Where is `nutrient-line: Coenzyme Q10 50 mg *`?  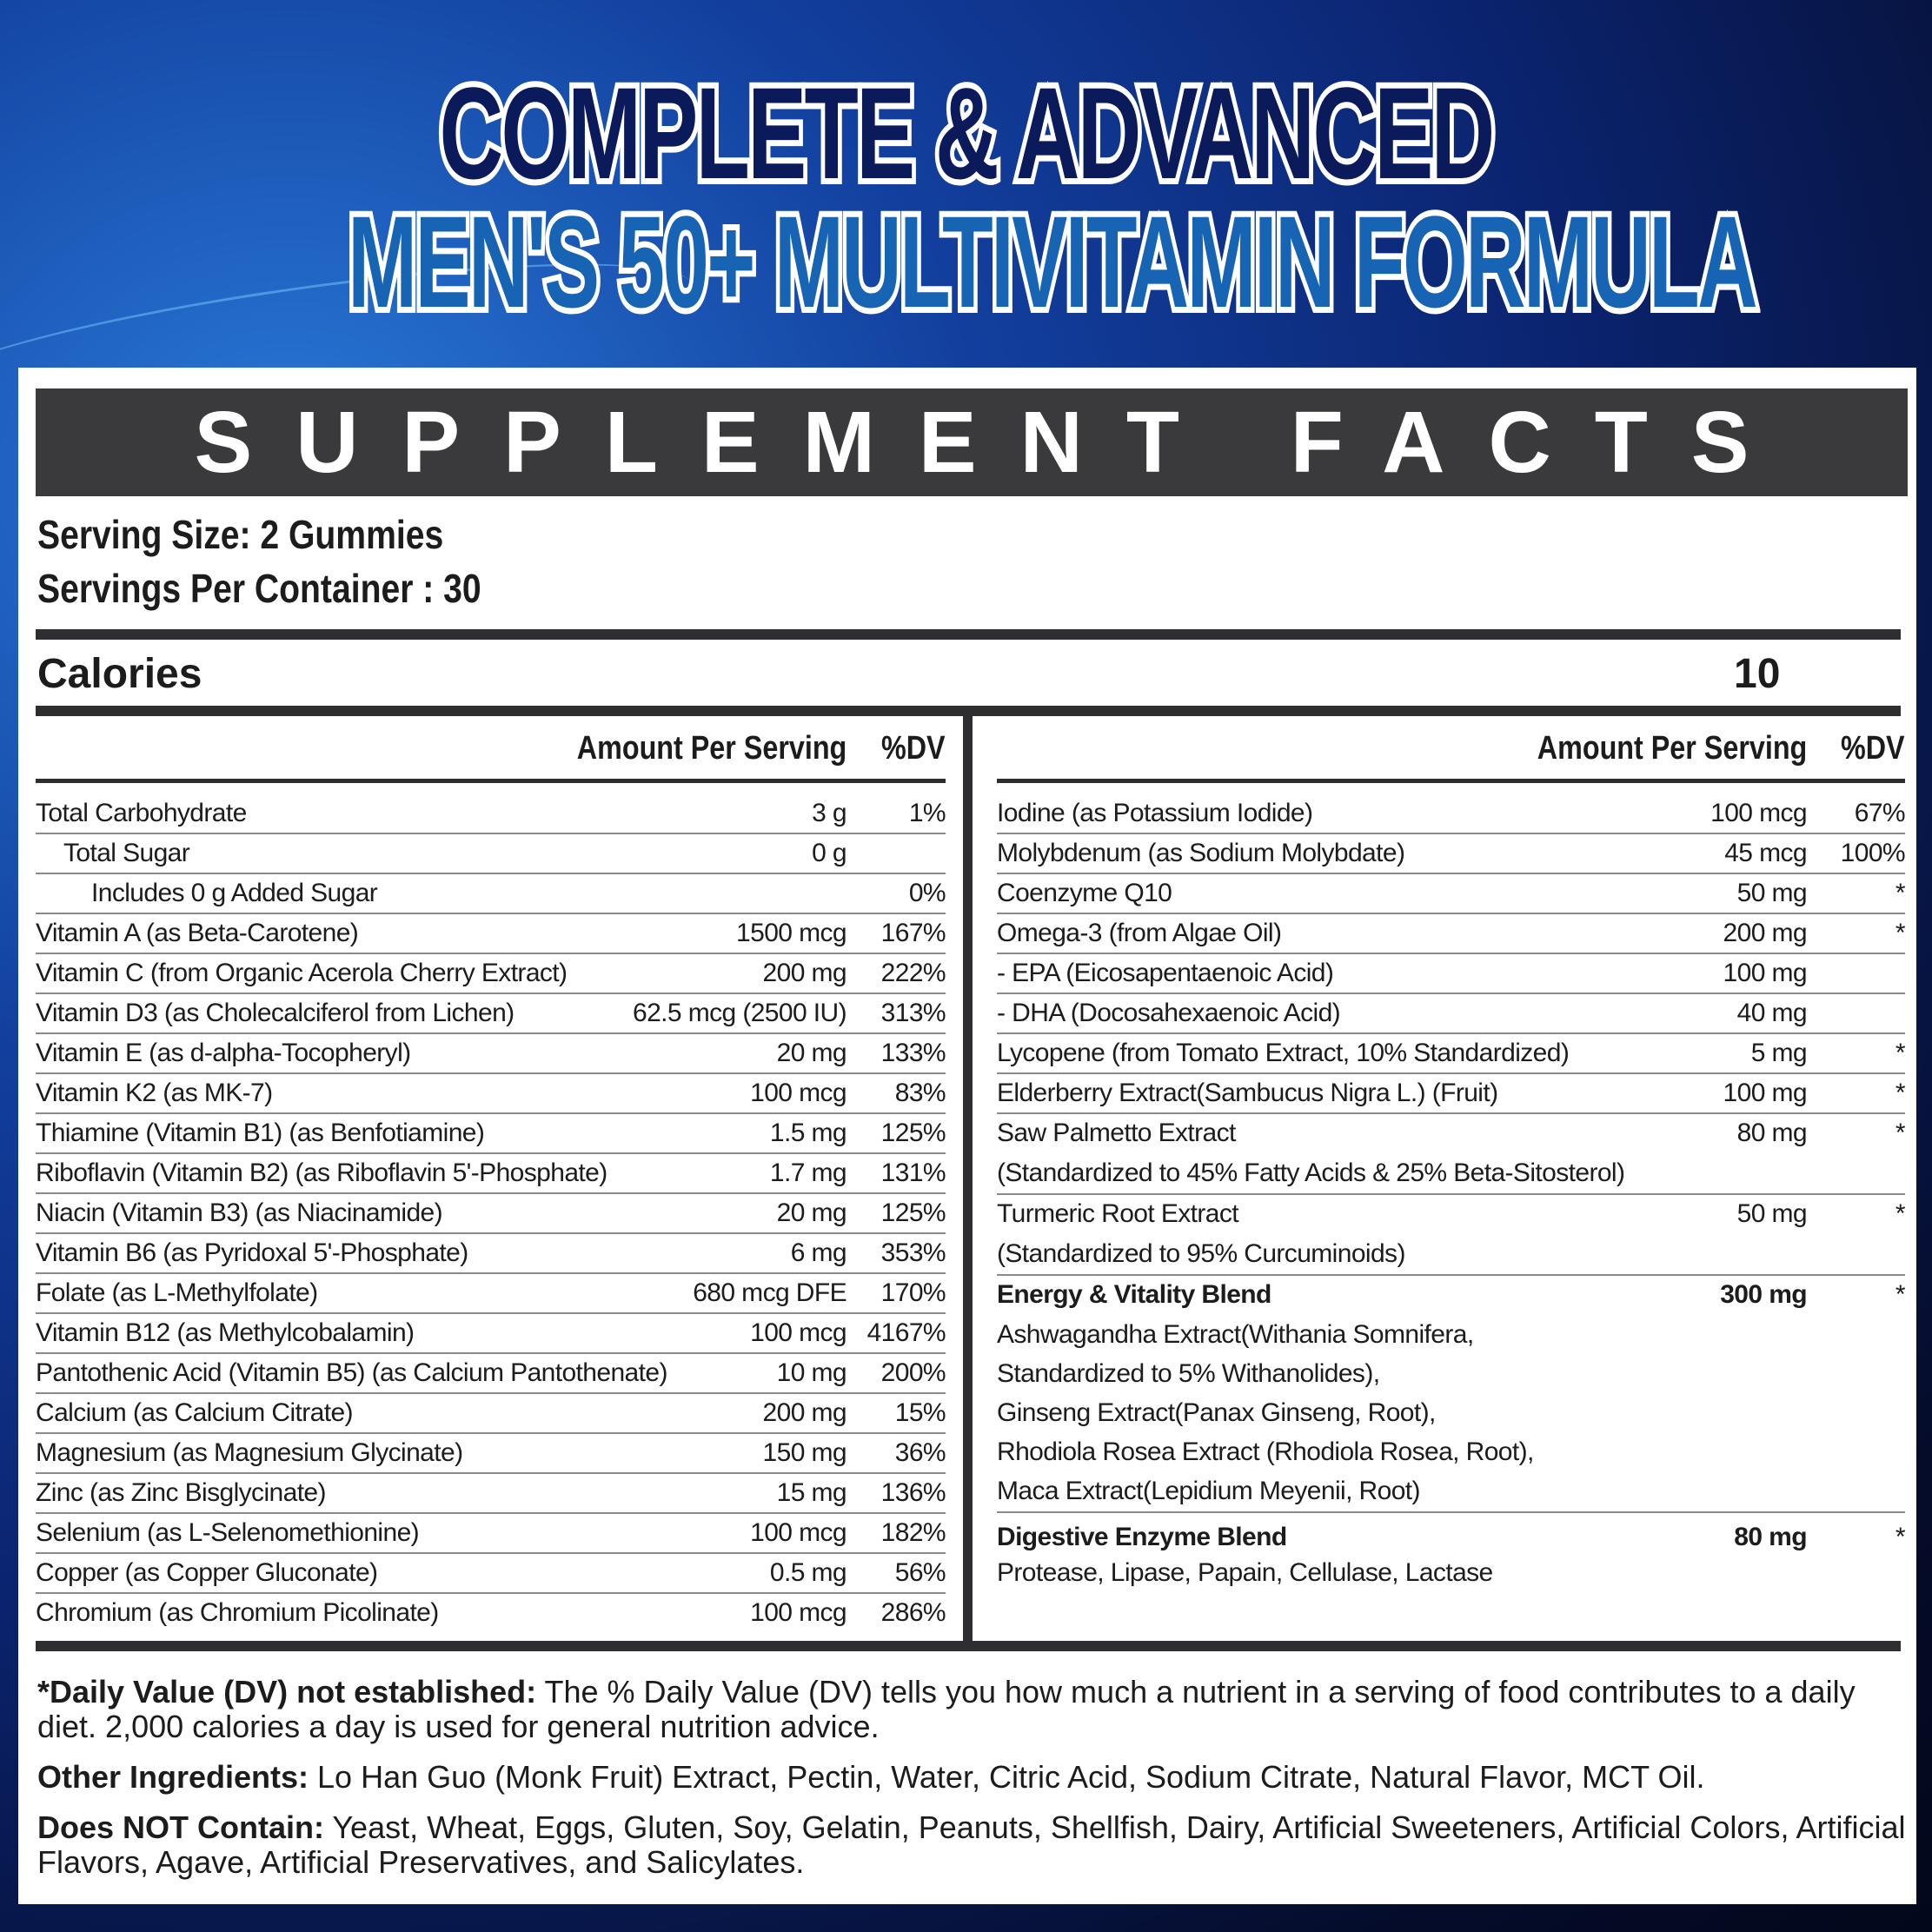
nutrient-line: Coenzyme Q10 50 mg * is located at coordinates (1451, 894).